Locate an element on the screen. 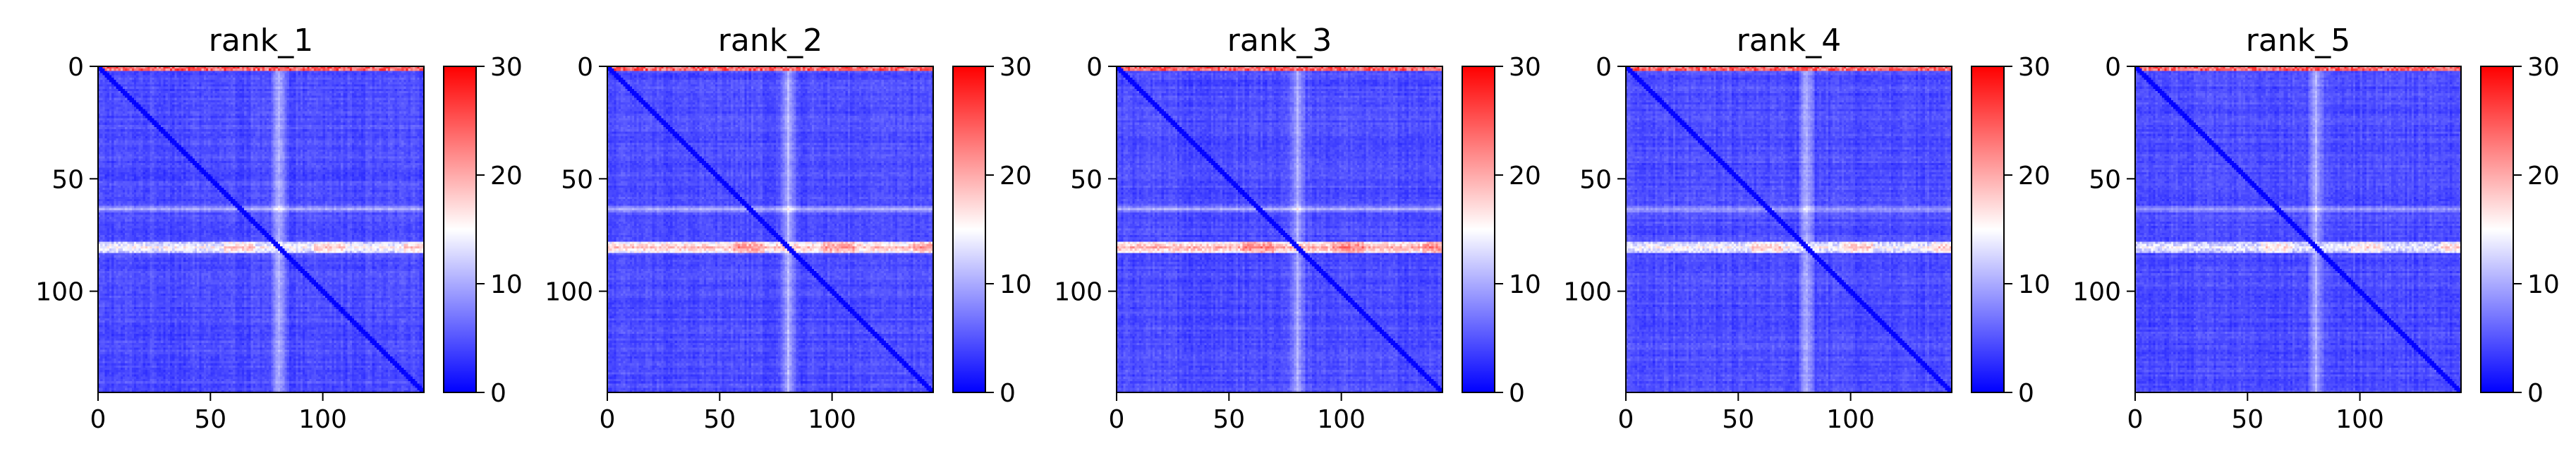 The image size is (2576, 463). panel-title: rank_1 is located at coordinates (261, 41).